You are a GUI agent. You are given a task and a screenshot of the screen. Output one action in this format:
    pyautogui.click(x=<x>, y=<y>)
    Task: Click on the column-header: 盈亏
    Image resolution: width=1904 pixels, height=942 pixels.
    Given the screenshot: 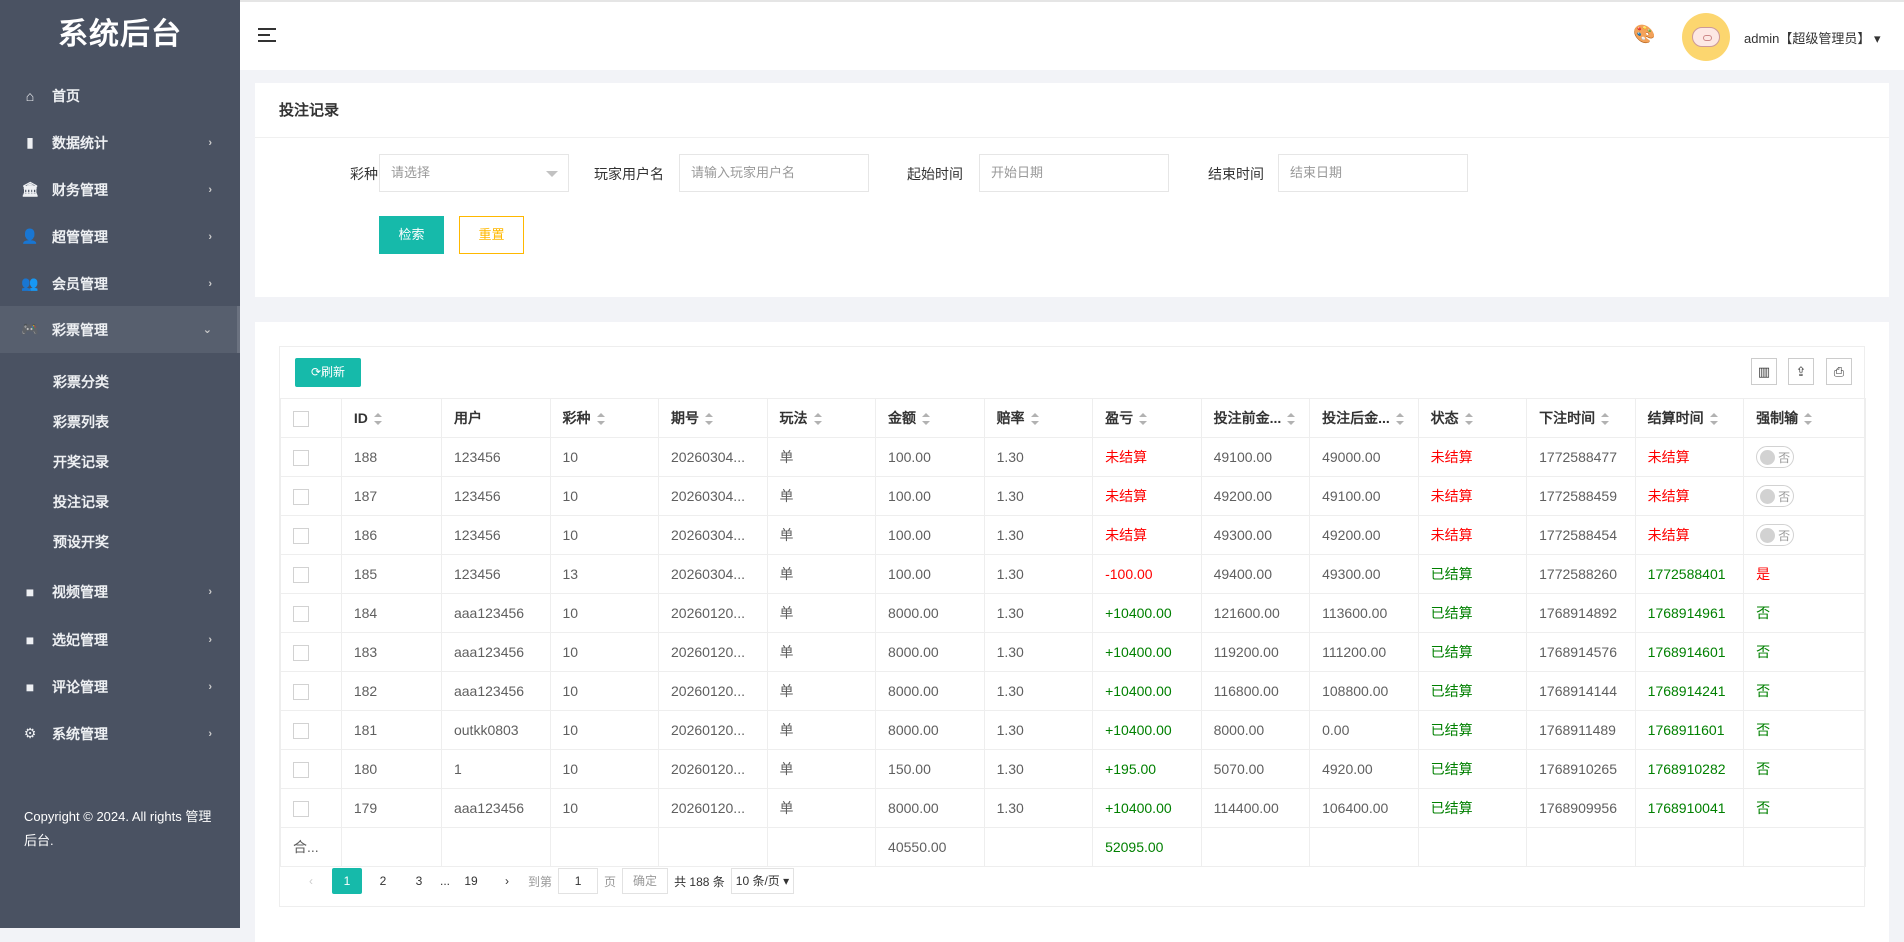 What is the action you would take?
    pyautogui.click(x=1147, y=418)
    